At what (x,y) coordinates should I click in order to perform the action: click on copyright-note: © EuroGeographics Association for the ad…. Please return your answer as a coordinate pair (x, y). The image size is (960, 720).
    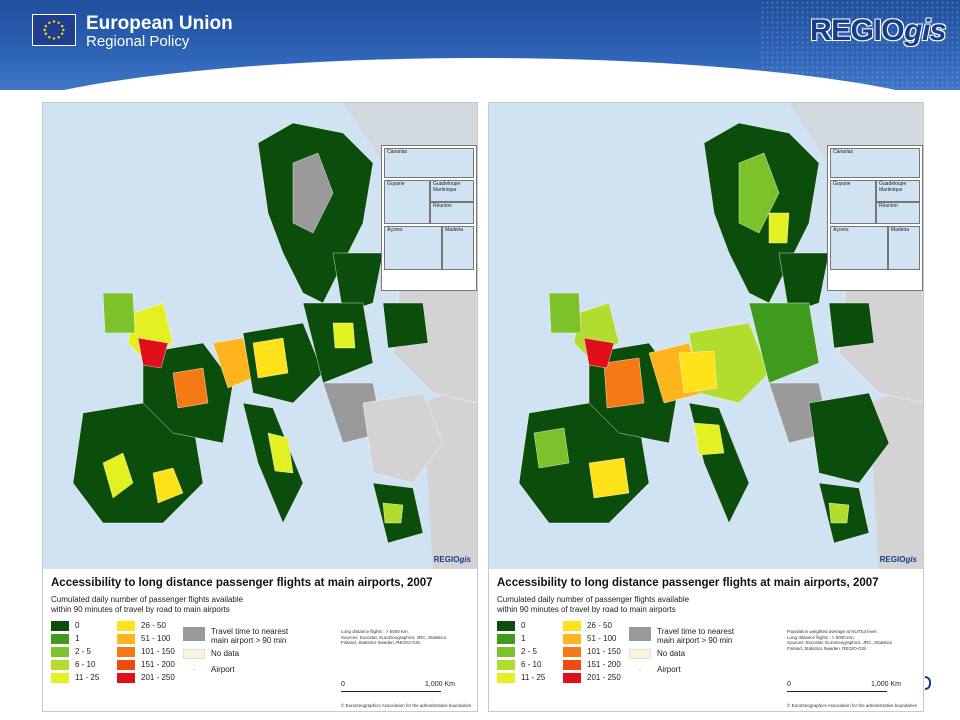
    Looking at the image, I should click on (406, 705).